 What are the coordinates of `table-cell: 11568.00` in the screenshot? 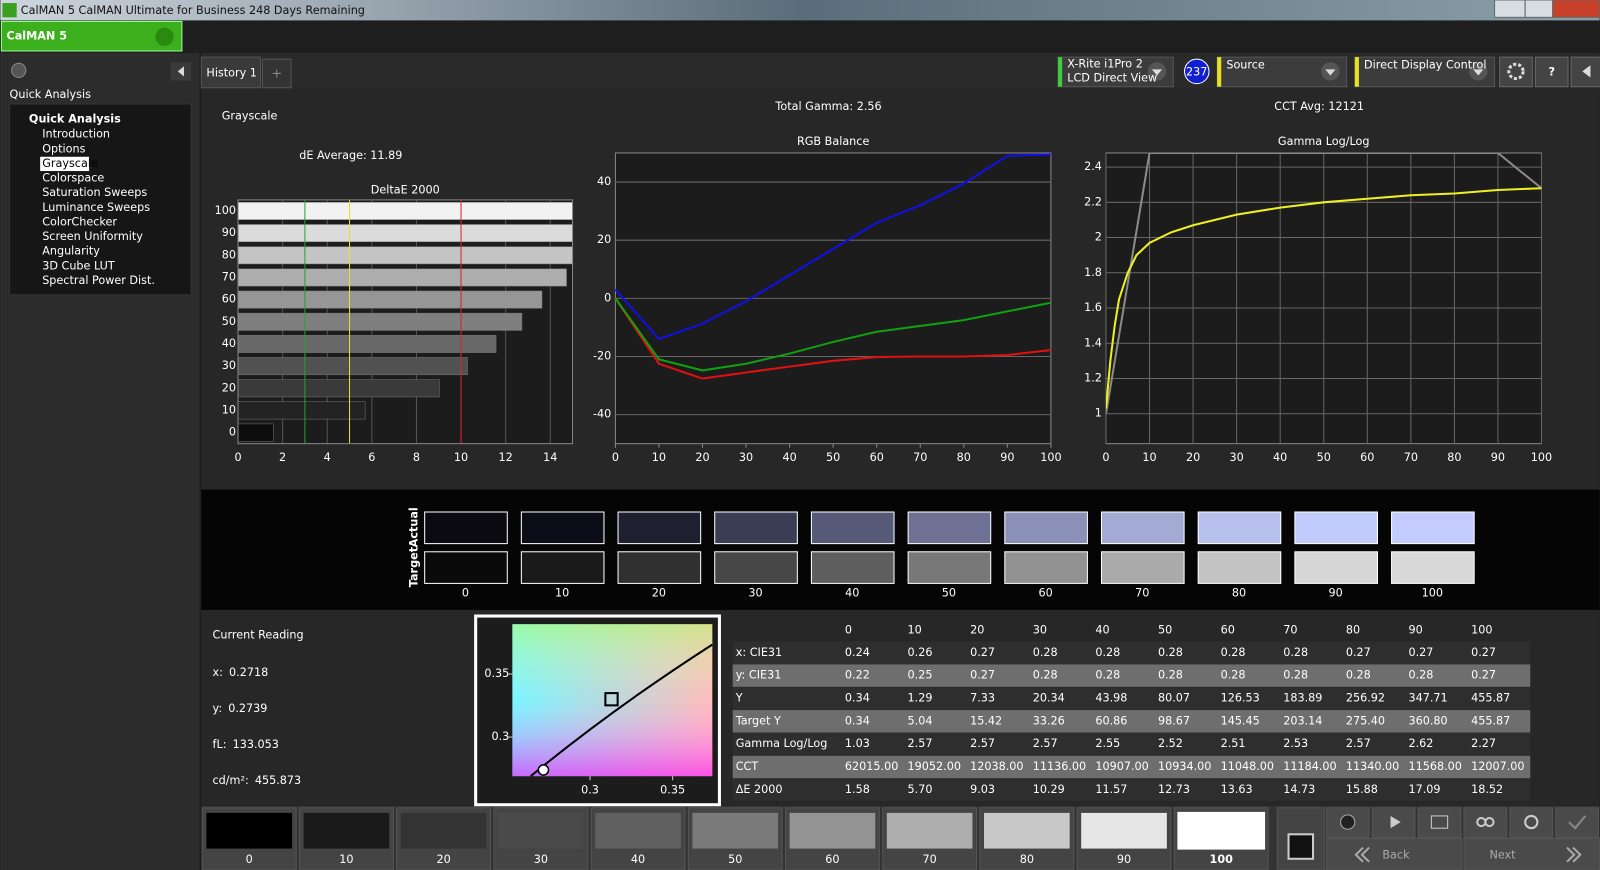 It's located at (1434, 766).